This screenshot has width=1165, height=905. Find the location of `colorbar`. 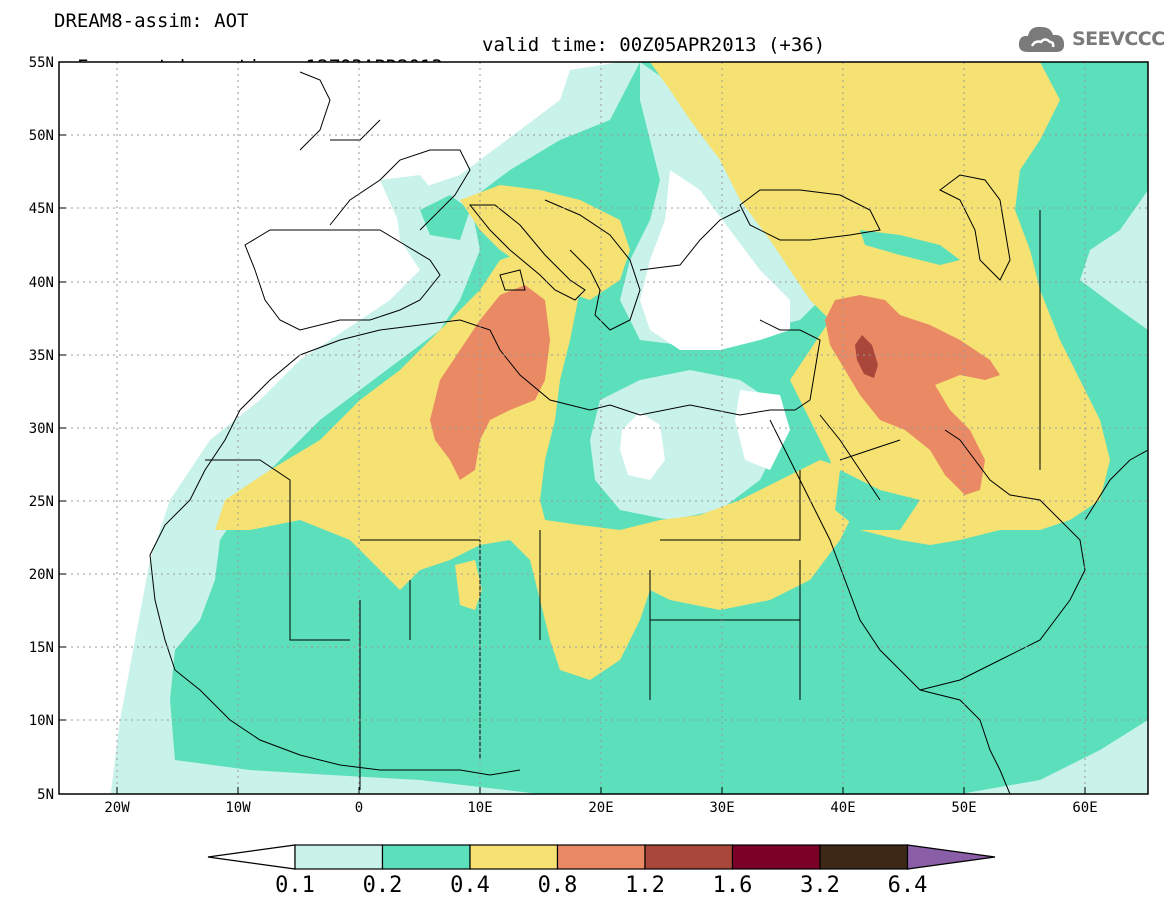

colorbar is located at coordinates (601, 857).